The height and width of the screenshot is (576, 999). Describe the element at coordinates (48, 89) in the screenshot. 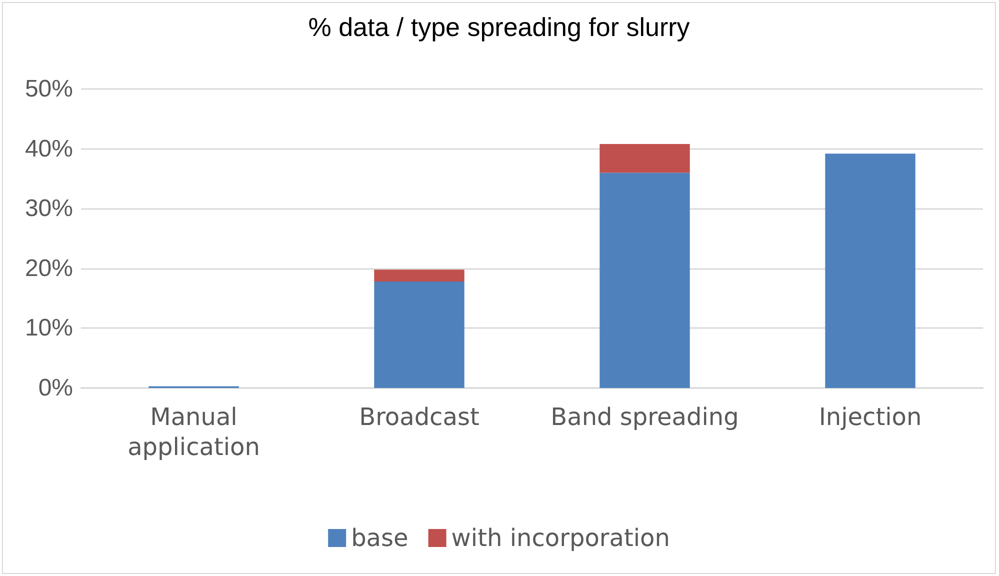

I see `y-tick-label: 50%` at that location.